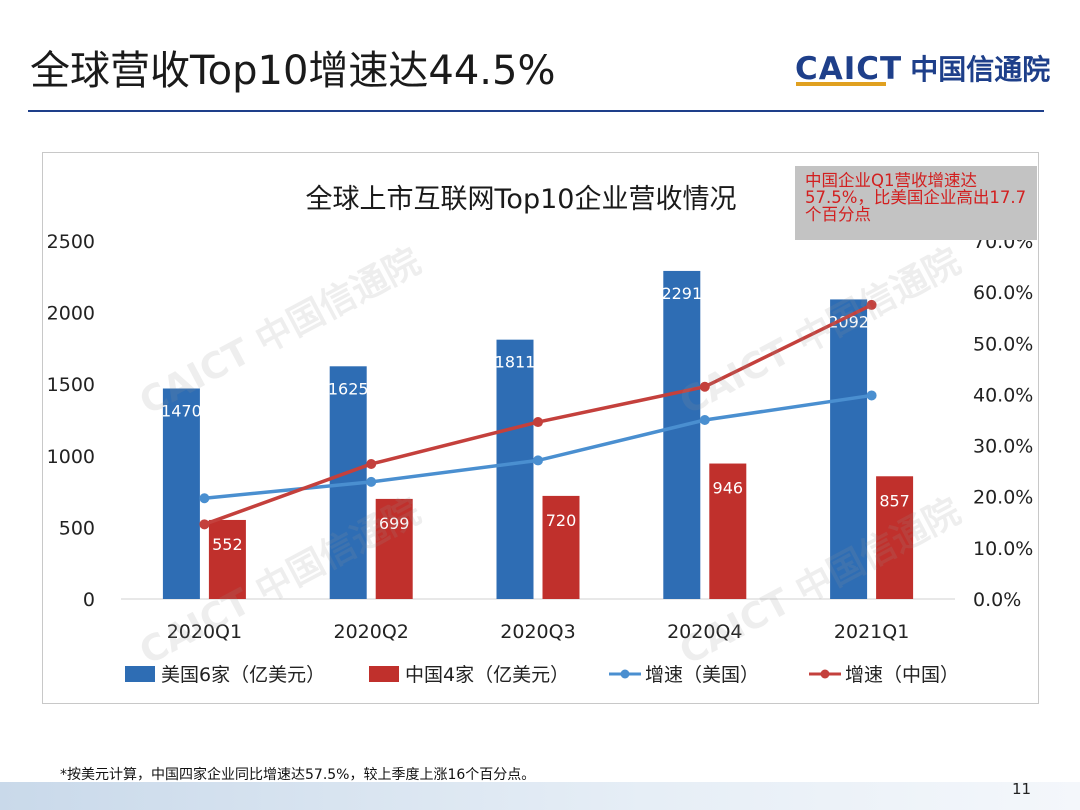 The image size is (1080, 810). Describe the element at coordinates (902, 675) in the screenshot. I see `legend-label: 增速（中国）` at that location.